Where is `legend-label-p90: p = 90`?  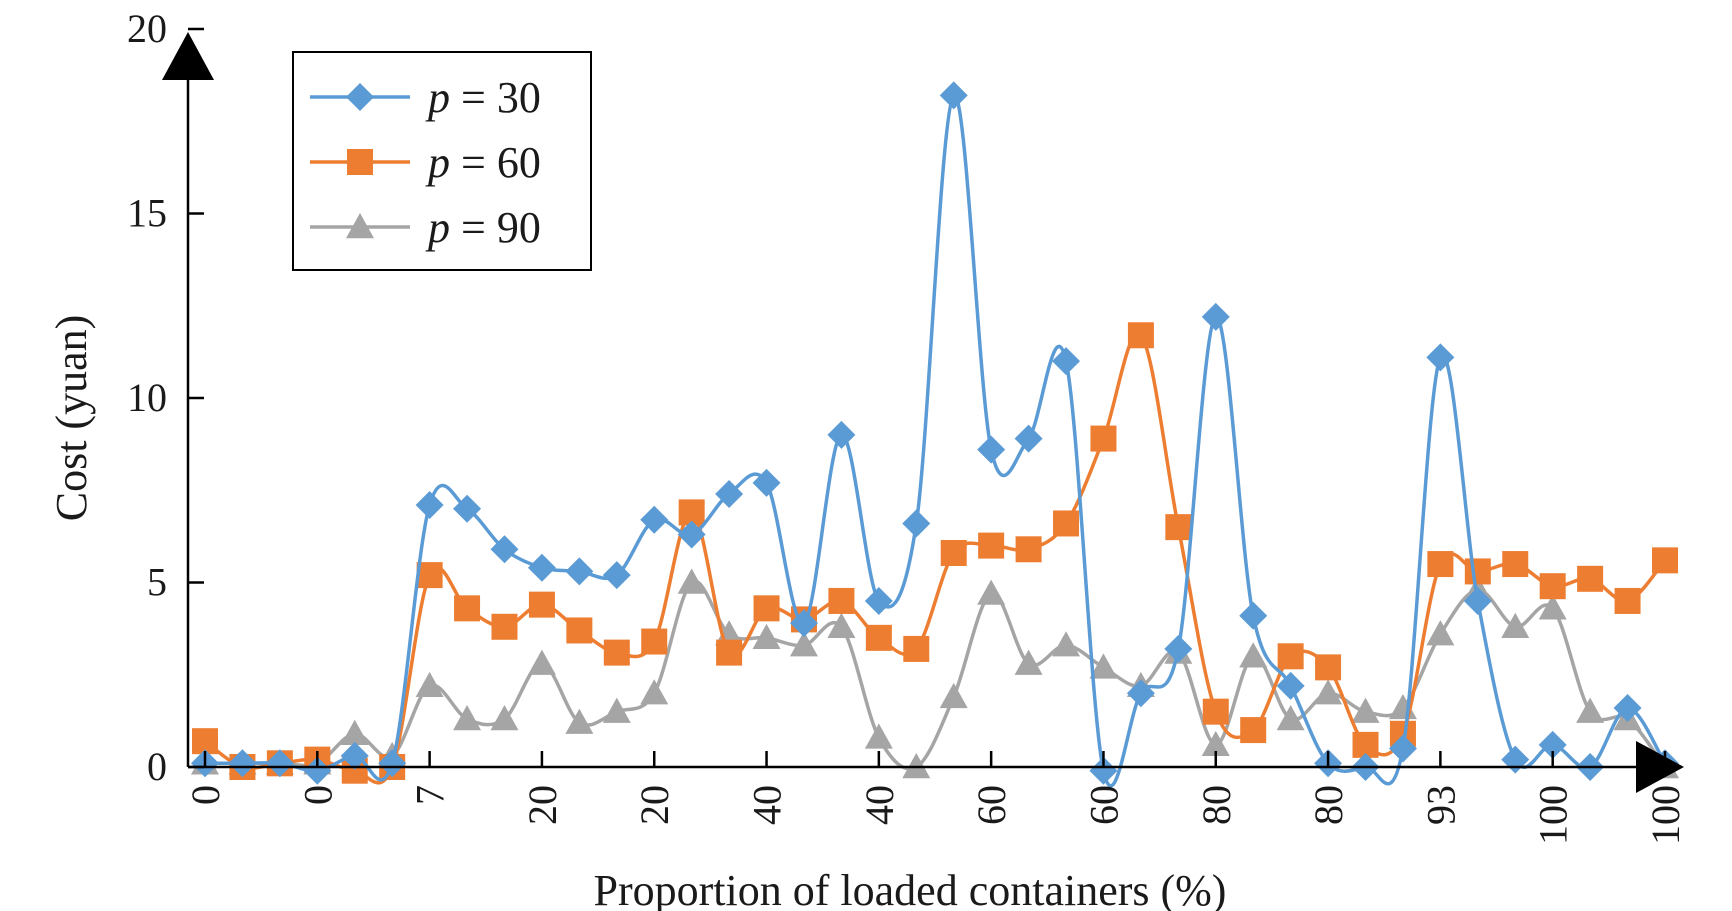 legend-label-p90: p = 90 is located at coordinates (483, 227).